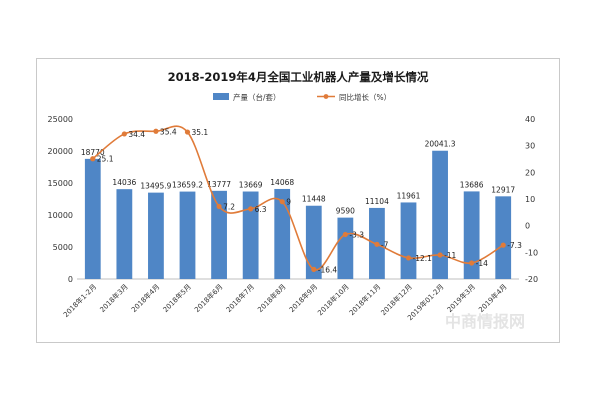 Image resolution: width=600 pixels, height=400 pixels. I want to click on x-tick-label: 2019年4月, so click(493, 298).